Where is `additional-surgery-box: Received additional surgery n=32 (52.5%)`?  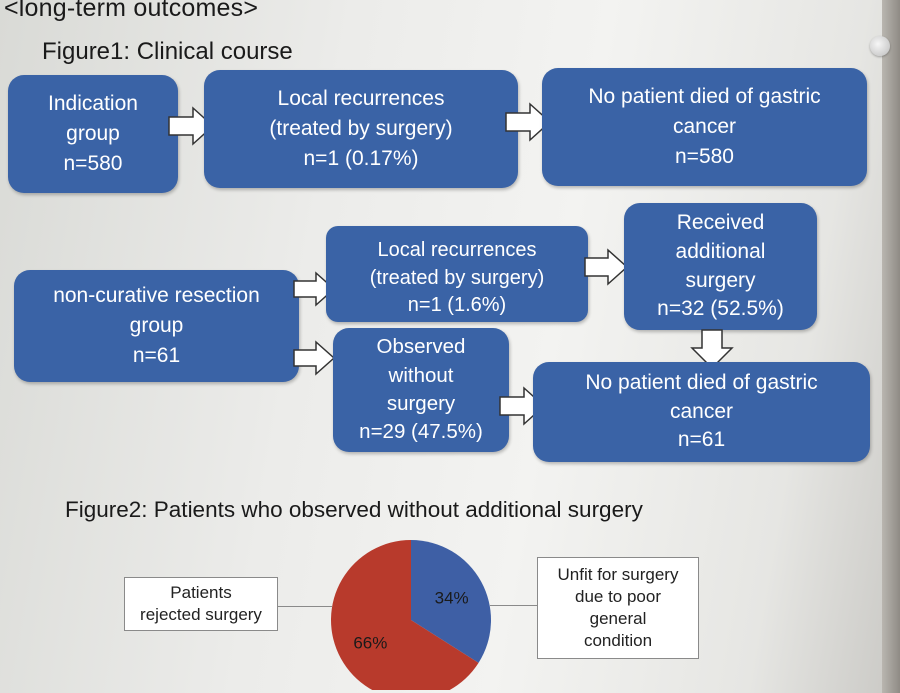 additional-surgery-box: Received additional surgery n=32 (52.5%) is located at coordinates (720, 266).